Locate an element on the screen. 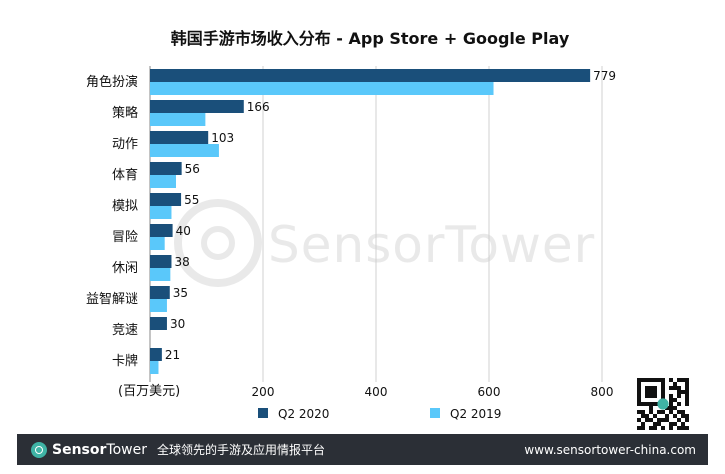  footer-brand: SensorTower is located at coordinates (99, 450).